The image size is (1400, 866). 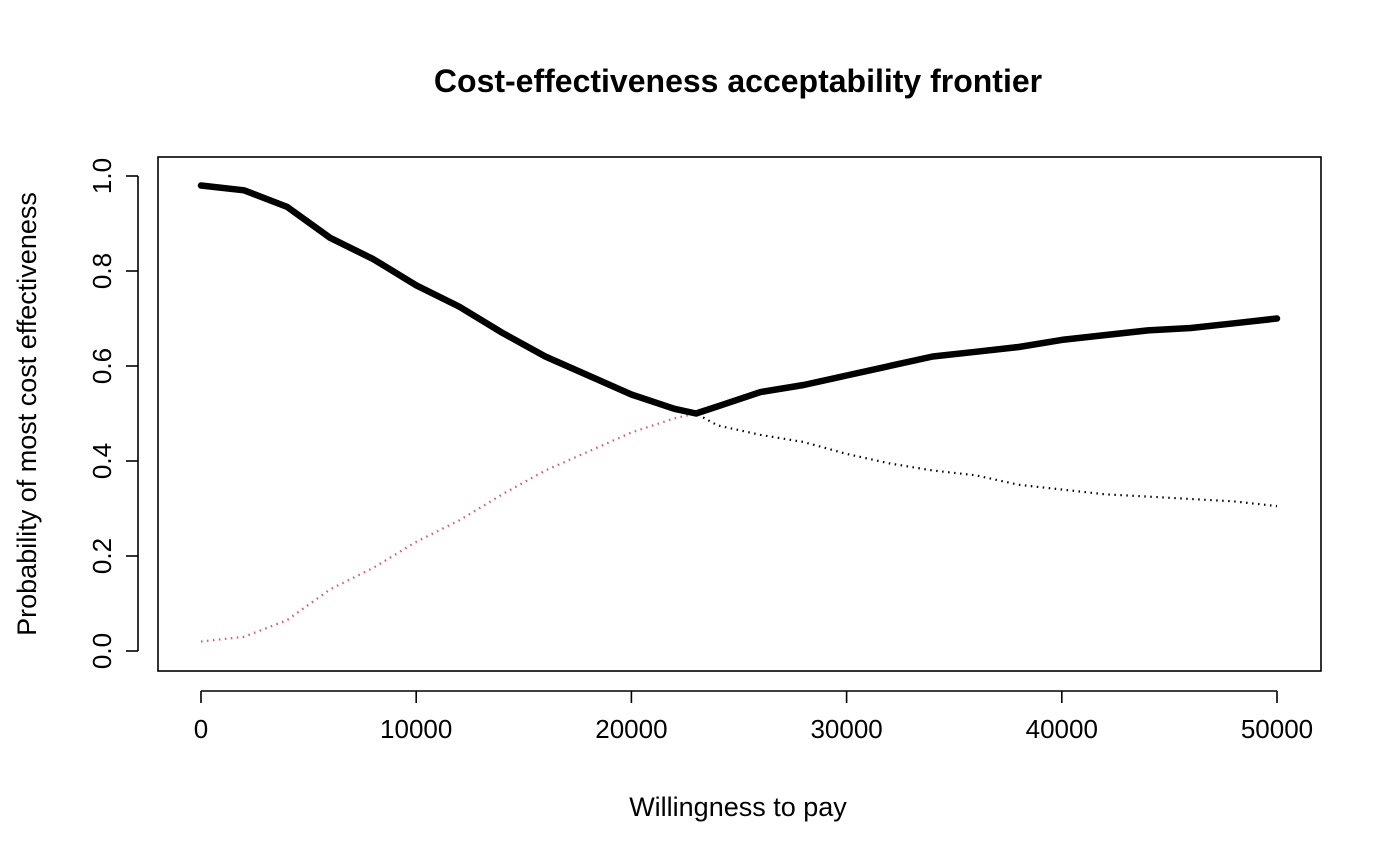 I want to click on x-tick-label: 40000, so click(x=1062, y=729).